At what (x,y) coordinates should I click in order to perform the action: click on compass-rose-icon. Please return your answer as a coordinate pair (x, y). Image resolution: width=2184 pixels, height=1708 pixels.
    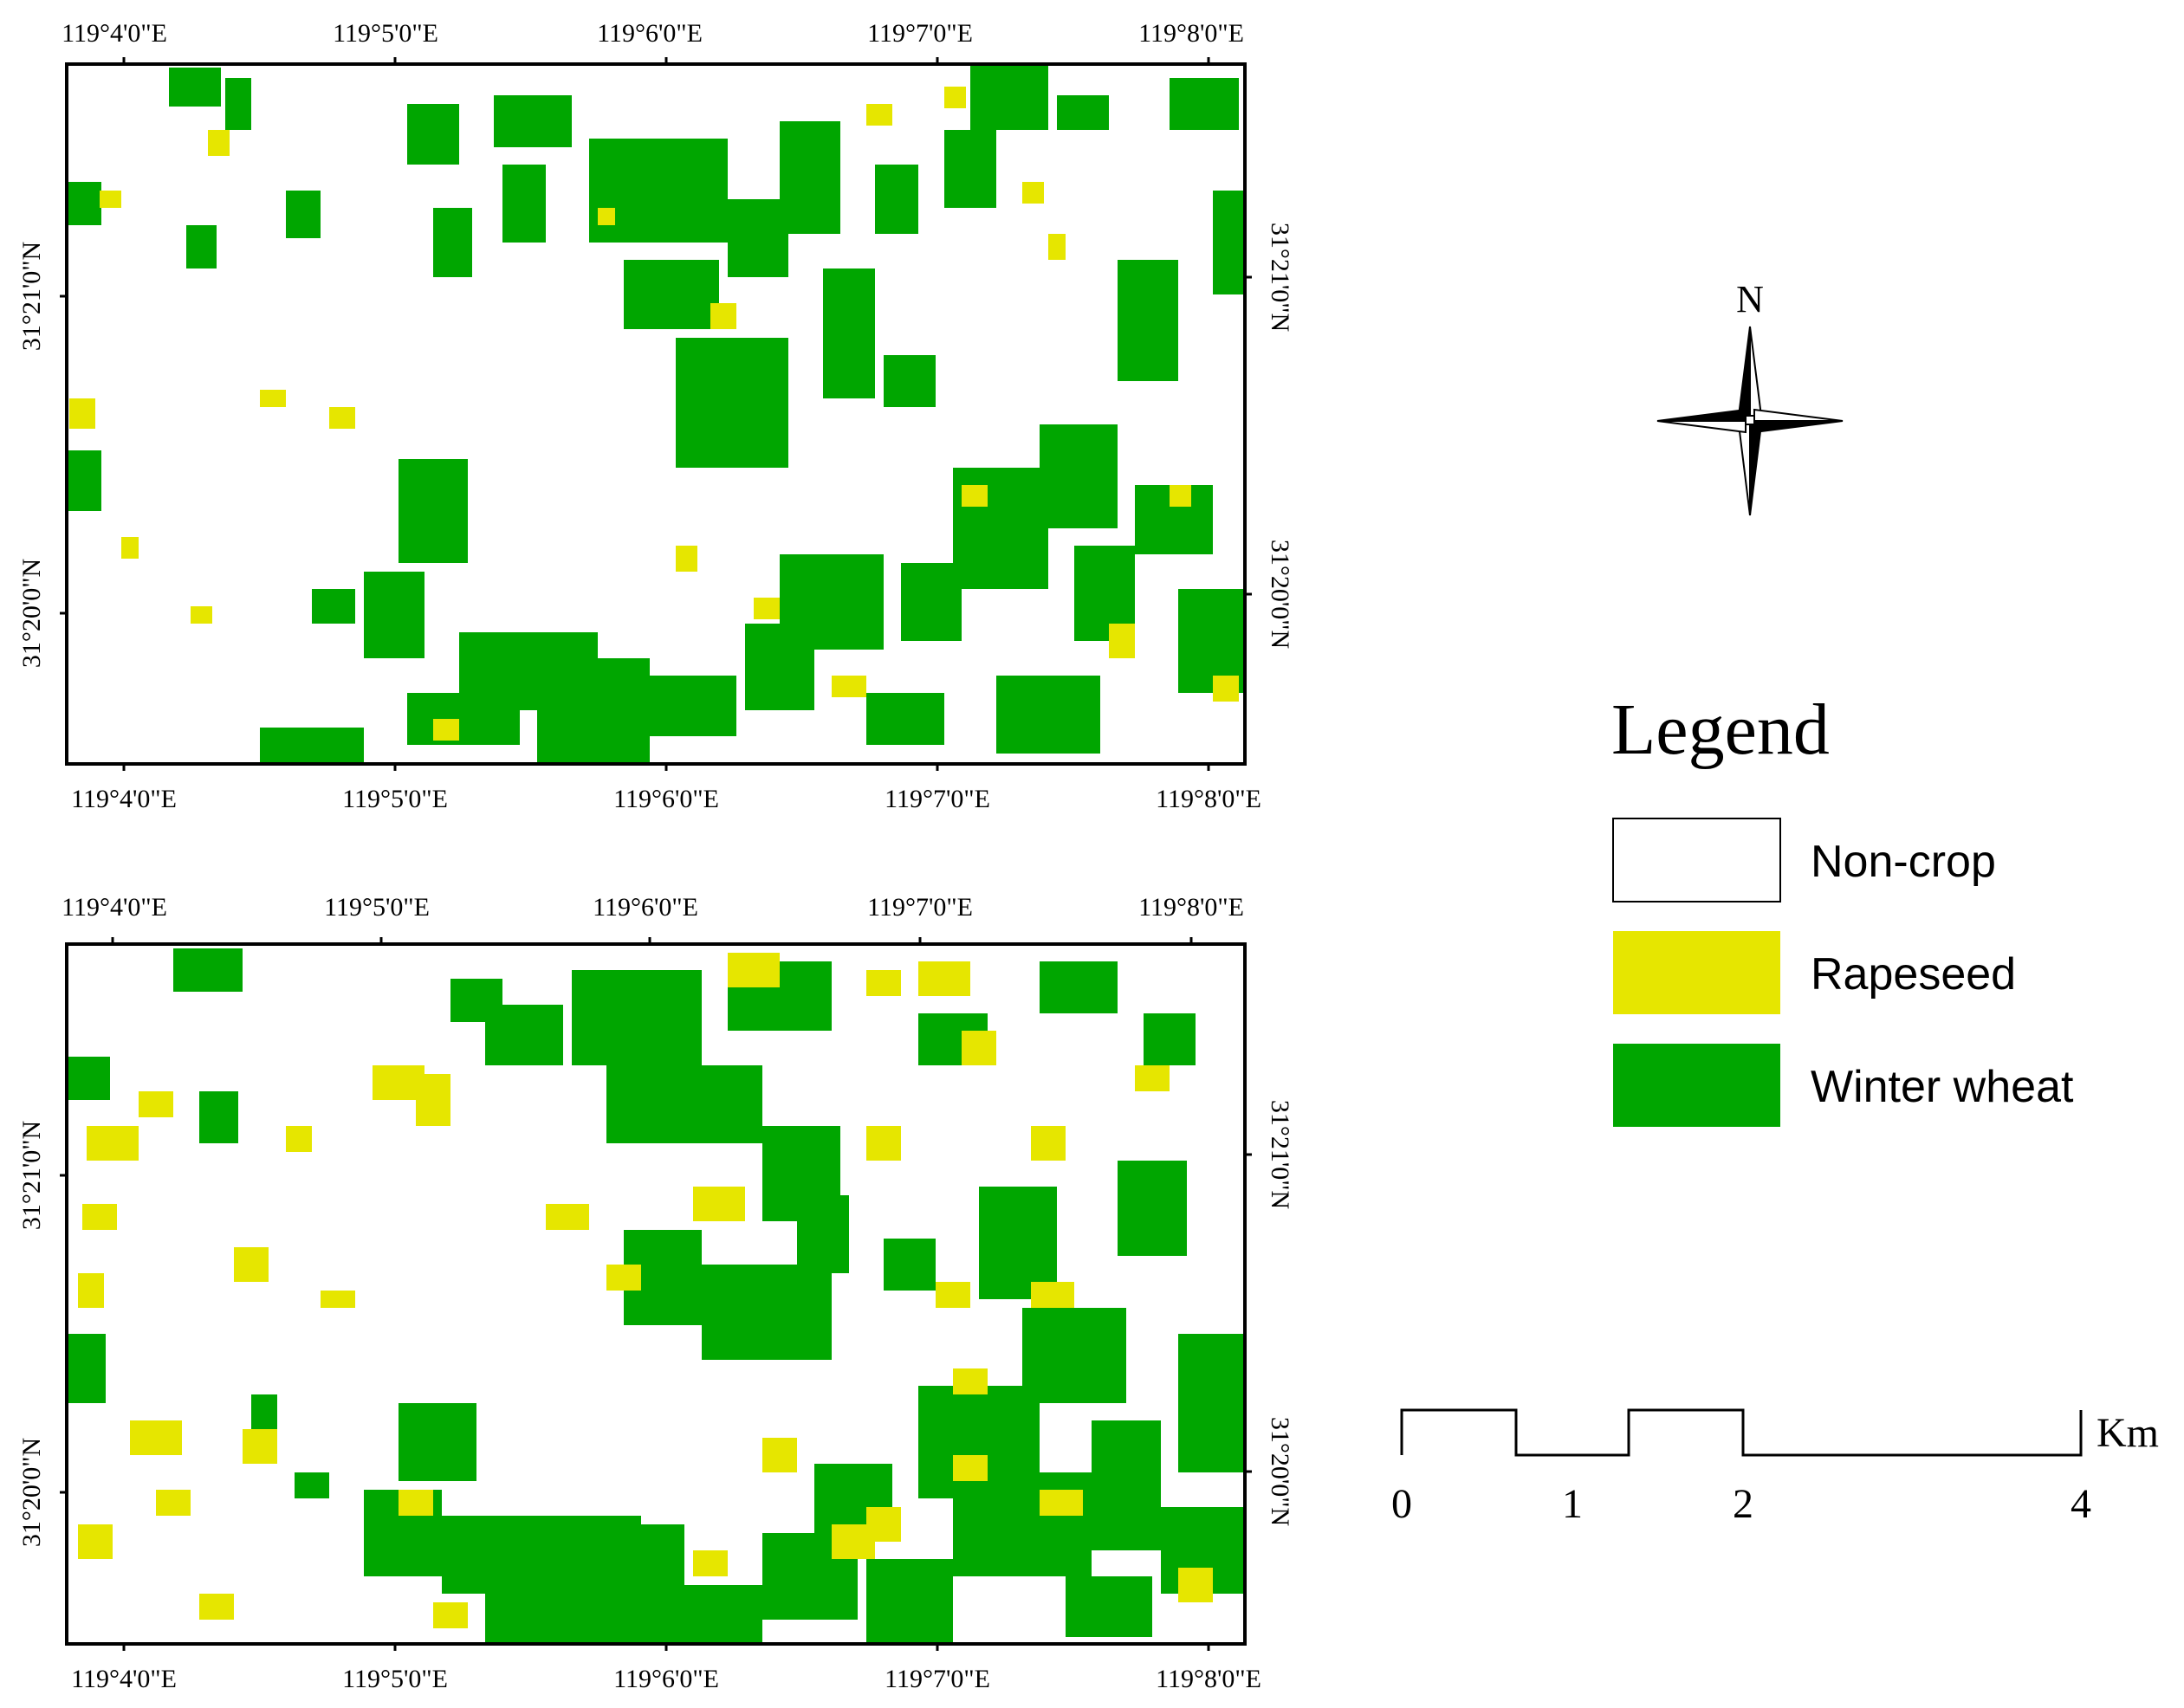
    Looking at the image, I should click on (1750, 421).